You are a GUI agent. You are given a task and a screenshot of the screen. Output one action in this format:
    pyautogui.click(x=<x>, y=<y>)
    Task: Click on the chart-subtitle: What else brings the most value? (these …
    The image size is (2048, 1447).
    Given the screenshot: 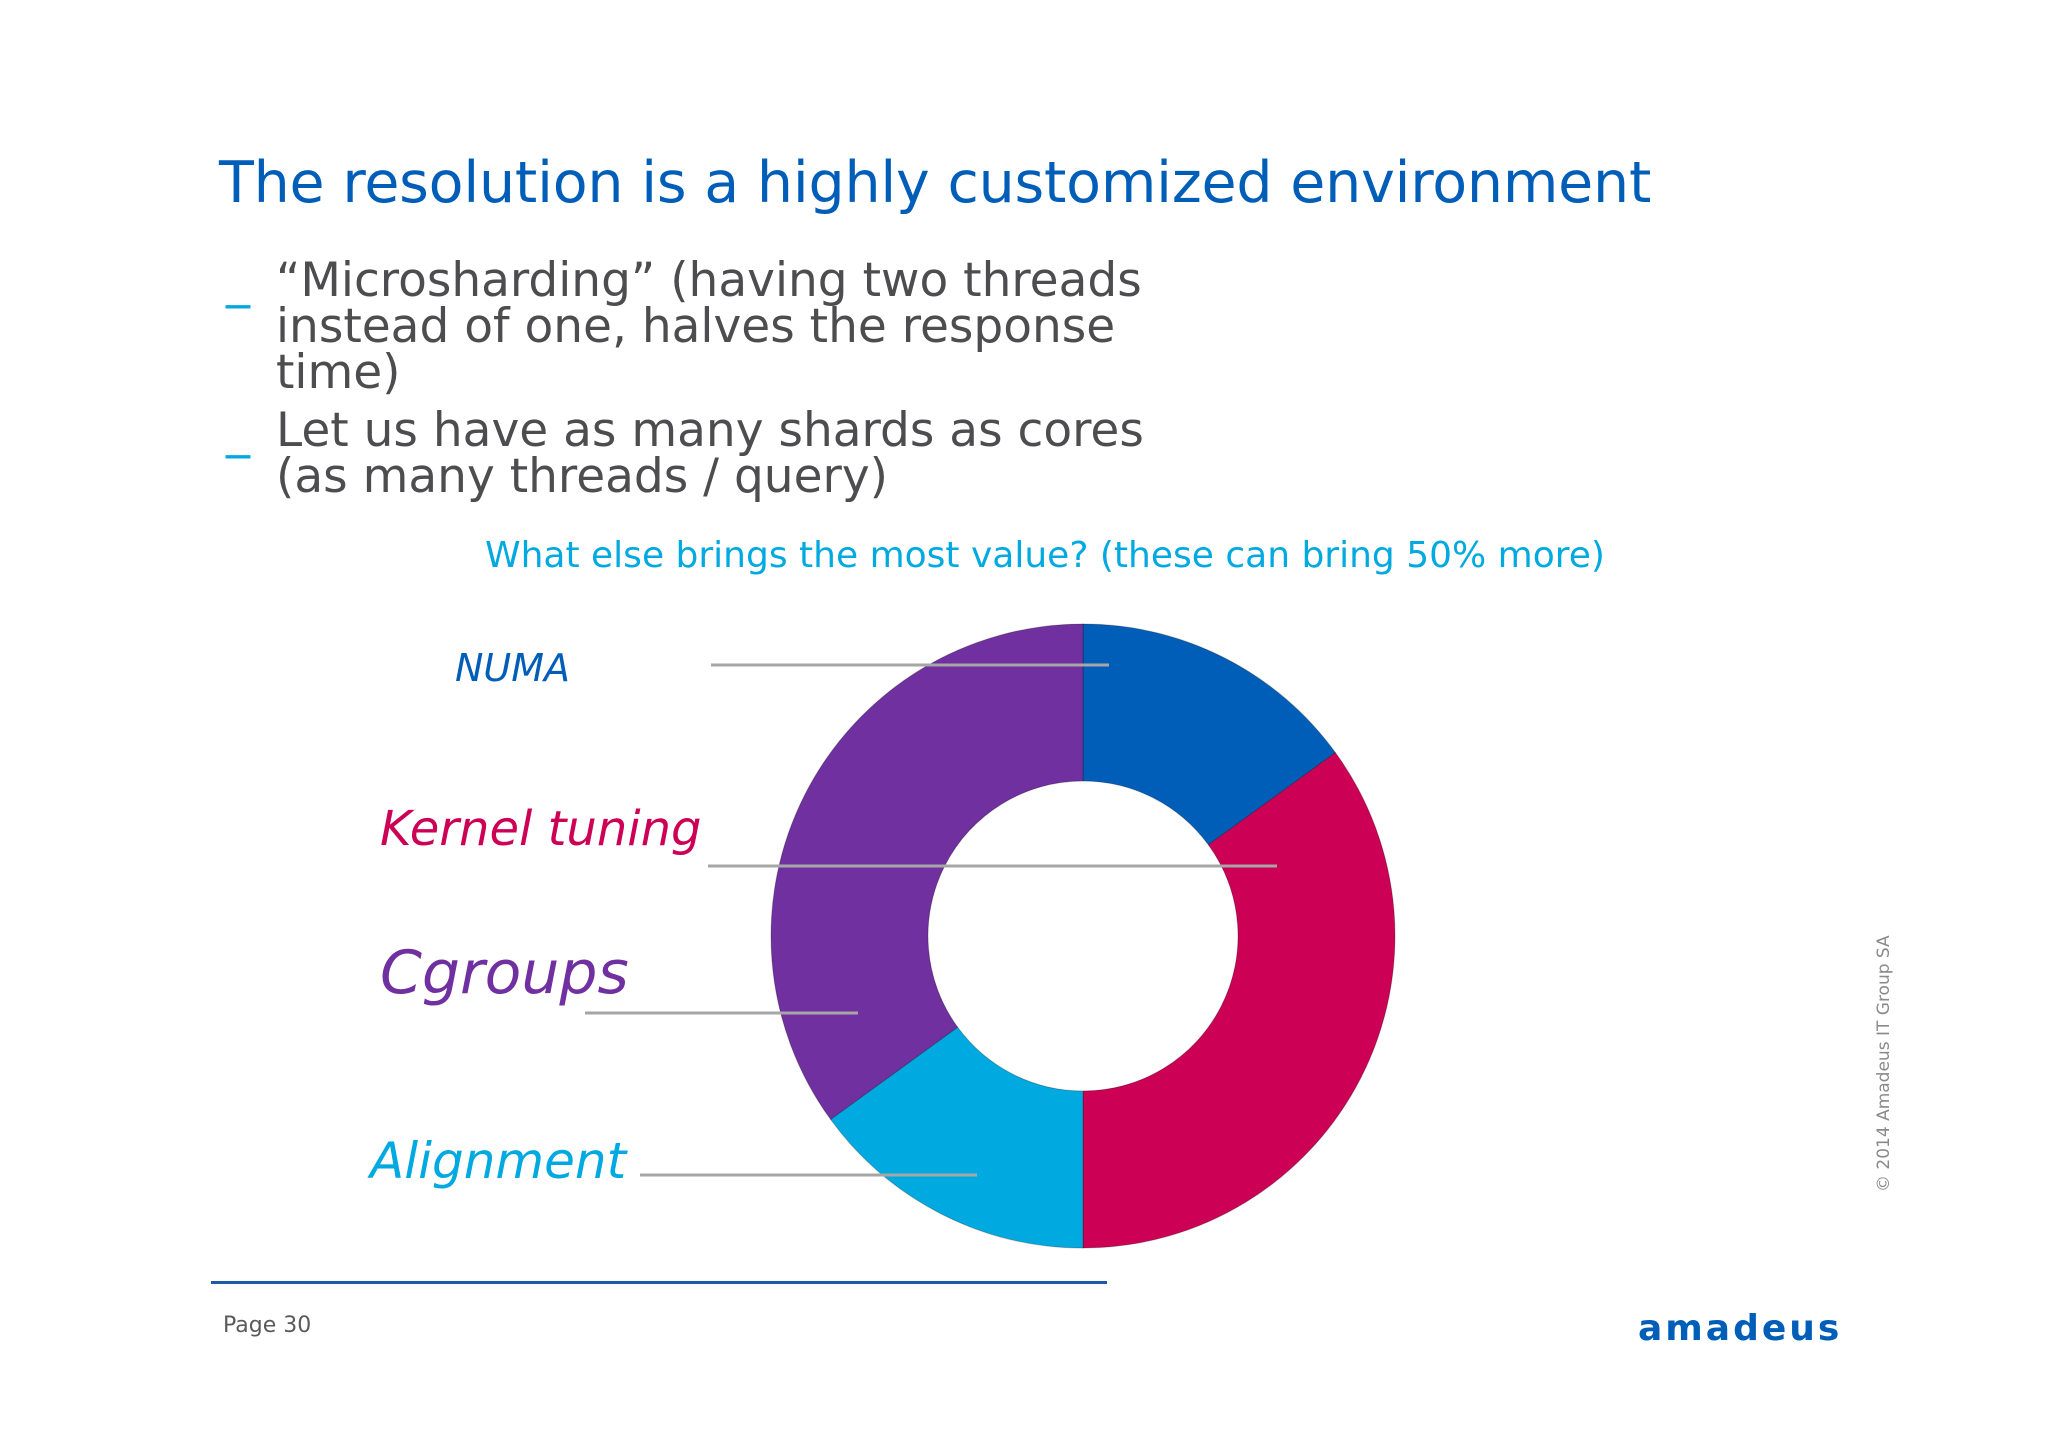 What is the action you would take?
    pyautogui.click(x=1045, y=555)
    